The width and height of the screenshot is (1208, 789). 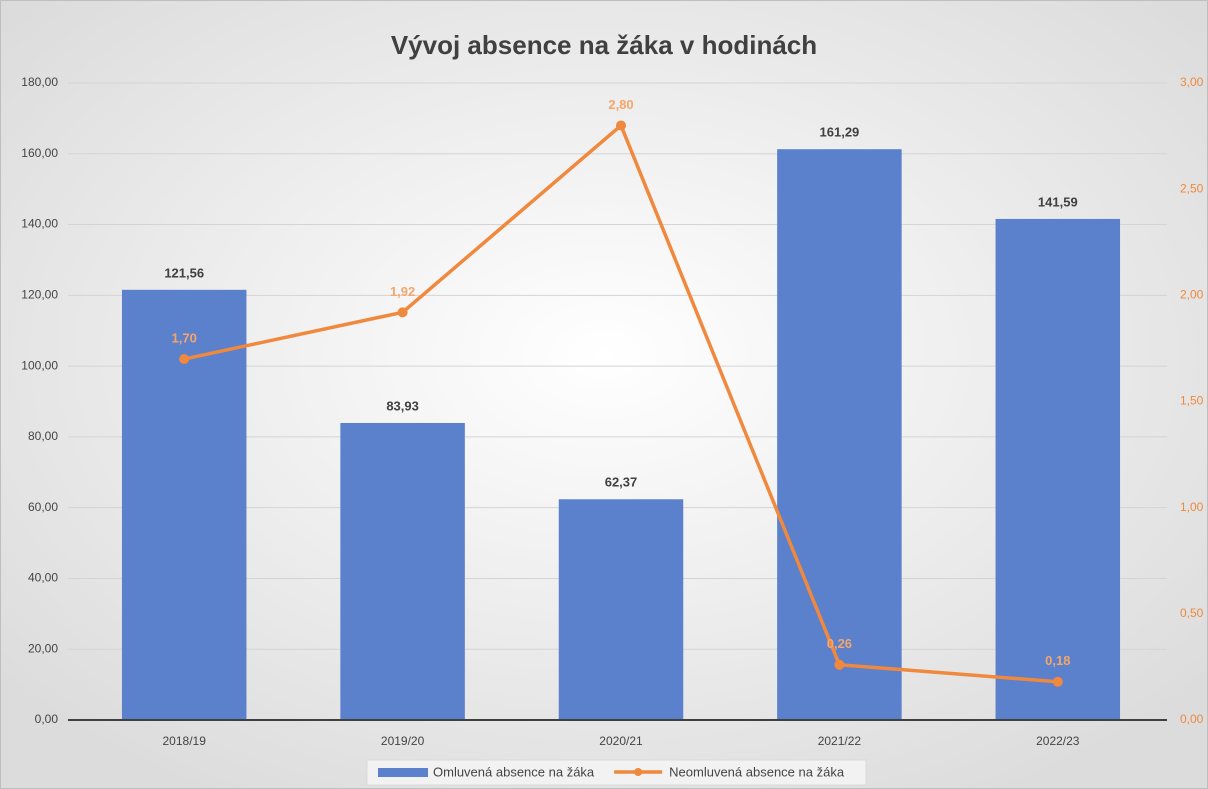 I want to click on line-value-label: 2,80, so click(x=620, y=104).